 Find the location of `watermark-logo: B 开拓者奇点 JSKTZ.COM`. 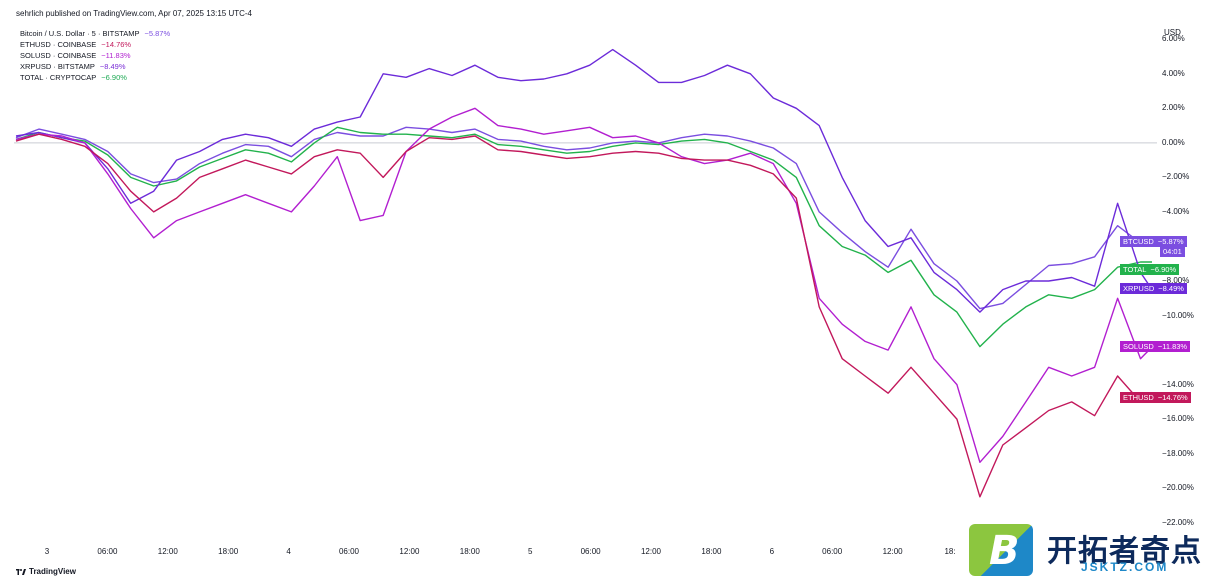

watermark-logo: B 开拓者奇点 JSKTZ.COM is located at coordinates (1083, 551).